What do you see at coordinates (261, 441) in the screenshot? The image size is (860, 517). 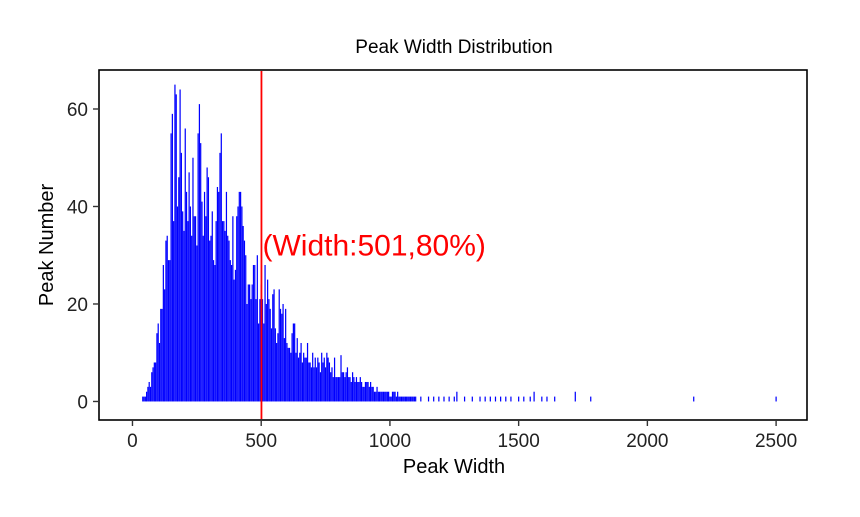 I see `x-tick-label: 500` at bounding box center [261, 441].